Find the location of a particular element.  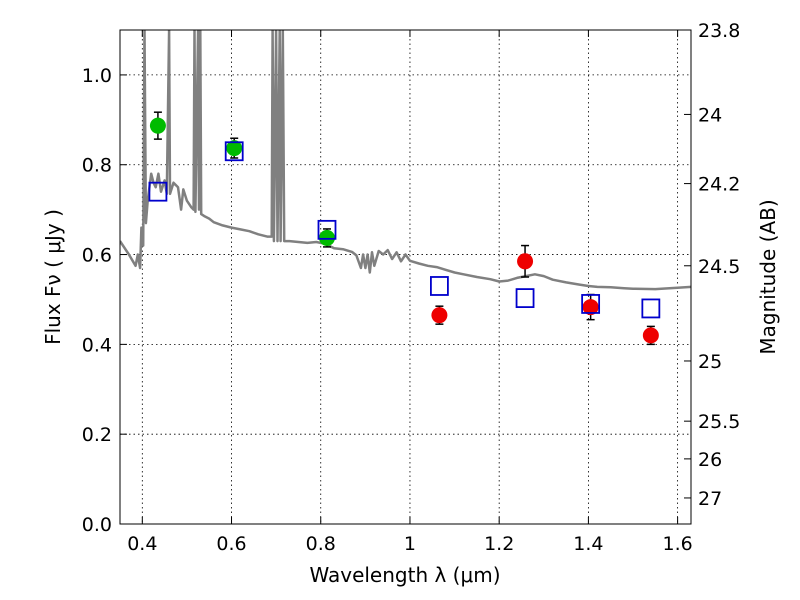

right-tick-label: 25 is located at coordinates (710, 362).